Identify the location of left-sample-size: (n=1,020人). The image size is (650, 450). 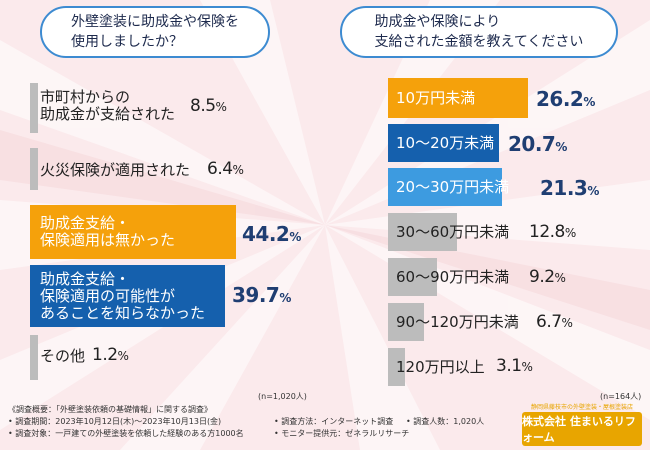
(282, 396).